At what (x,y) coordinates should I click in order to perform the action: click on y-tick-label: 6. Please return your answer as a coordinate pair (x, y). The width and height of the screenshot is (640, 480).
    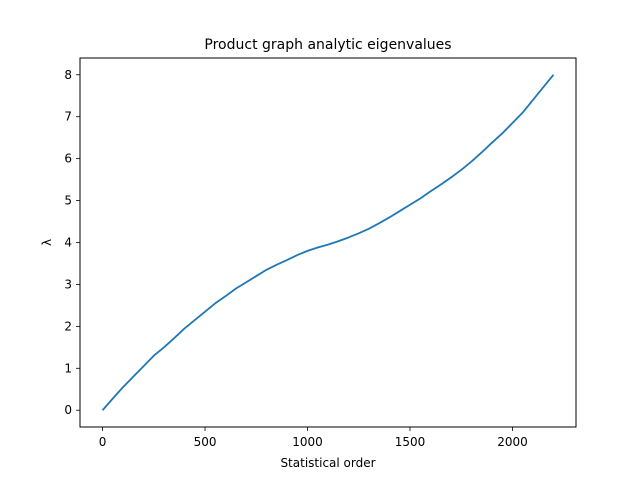
    Looking at the image, I should click on (68, 159).